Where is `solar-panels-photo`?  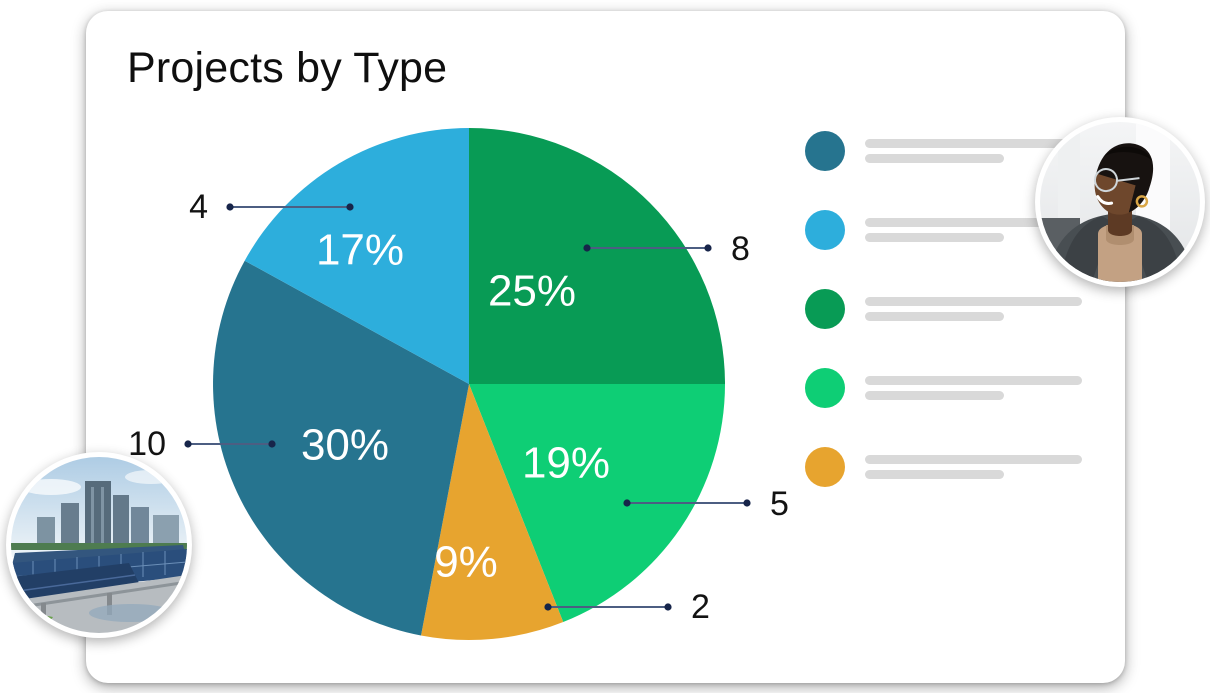 solar-panels-photo is located at coordinates (99, 545).